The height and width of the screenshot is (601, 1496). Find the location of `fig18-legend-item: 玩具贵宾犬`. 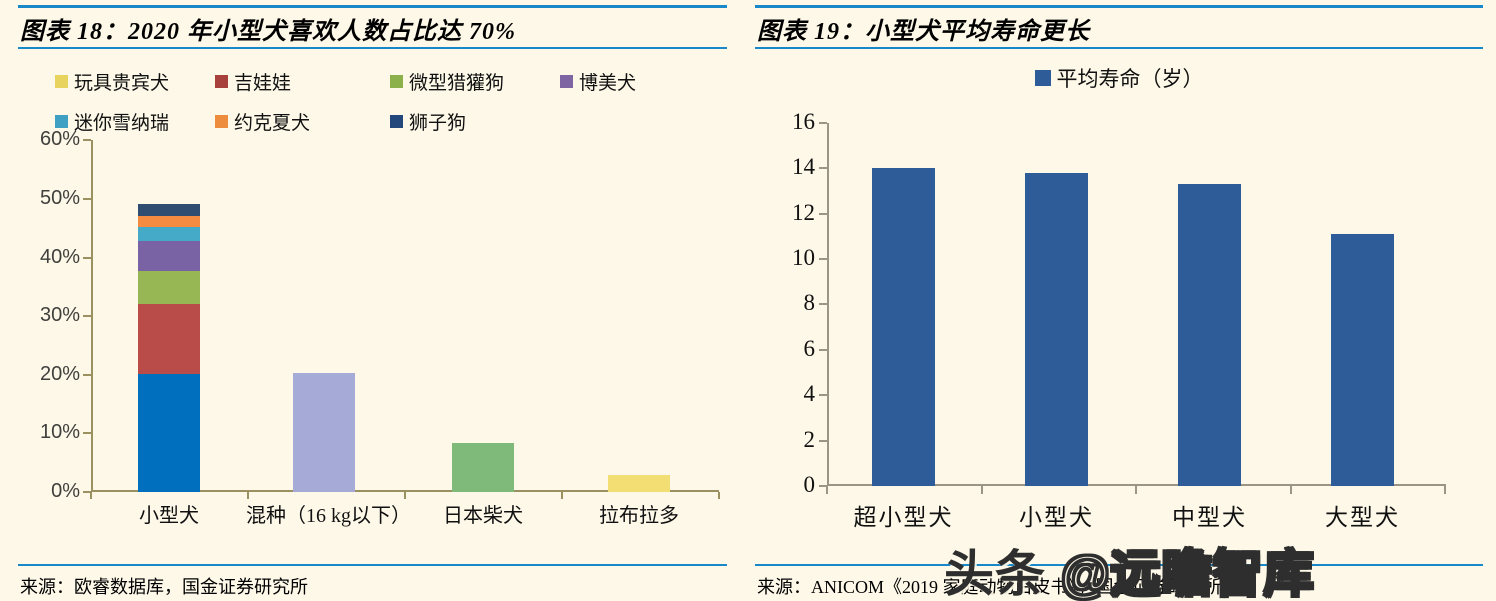

fig18-legend-item: 玩具贵宾犬 is located at coordinates (135, 81).